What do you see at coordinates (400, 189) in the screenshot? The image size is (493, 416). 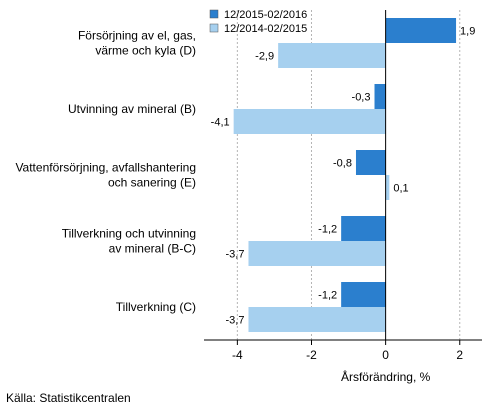 I see `data-label: 0,1` at bounding box center [400, 189].